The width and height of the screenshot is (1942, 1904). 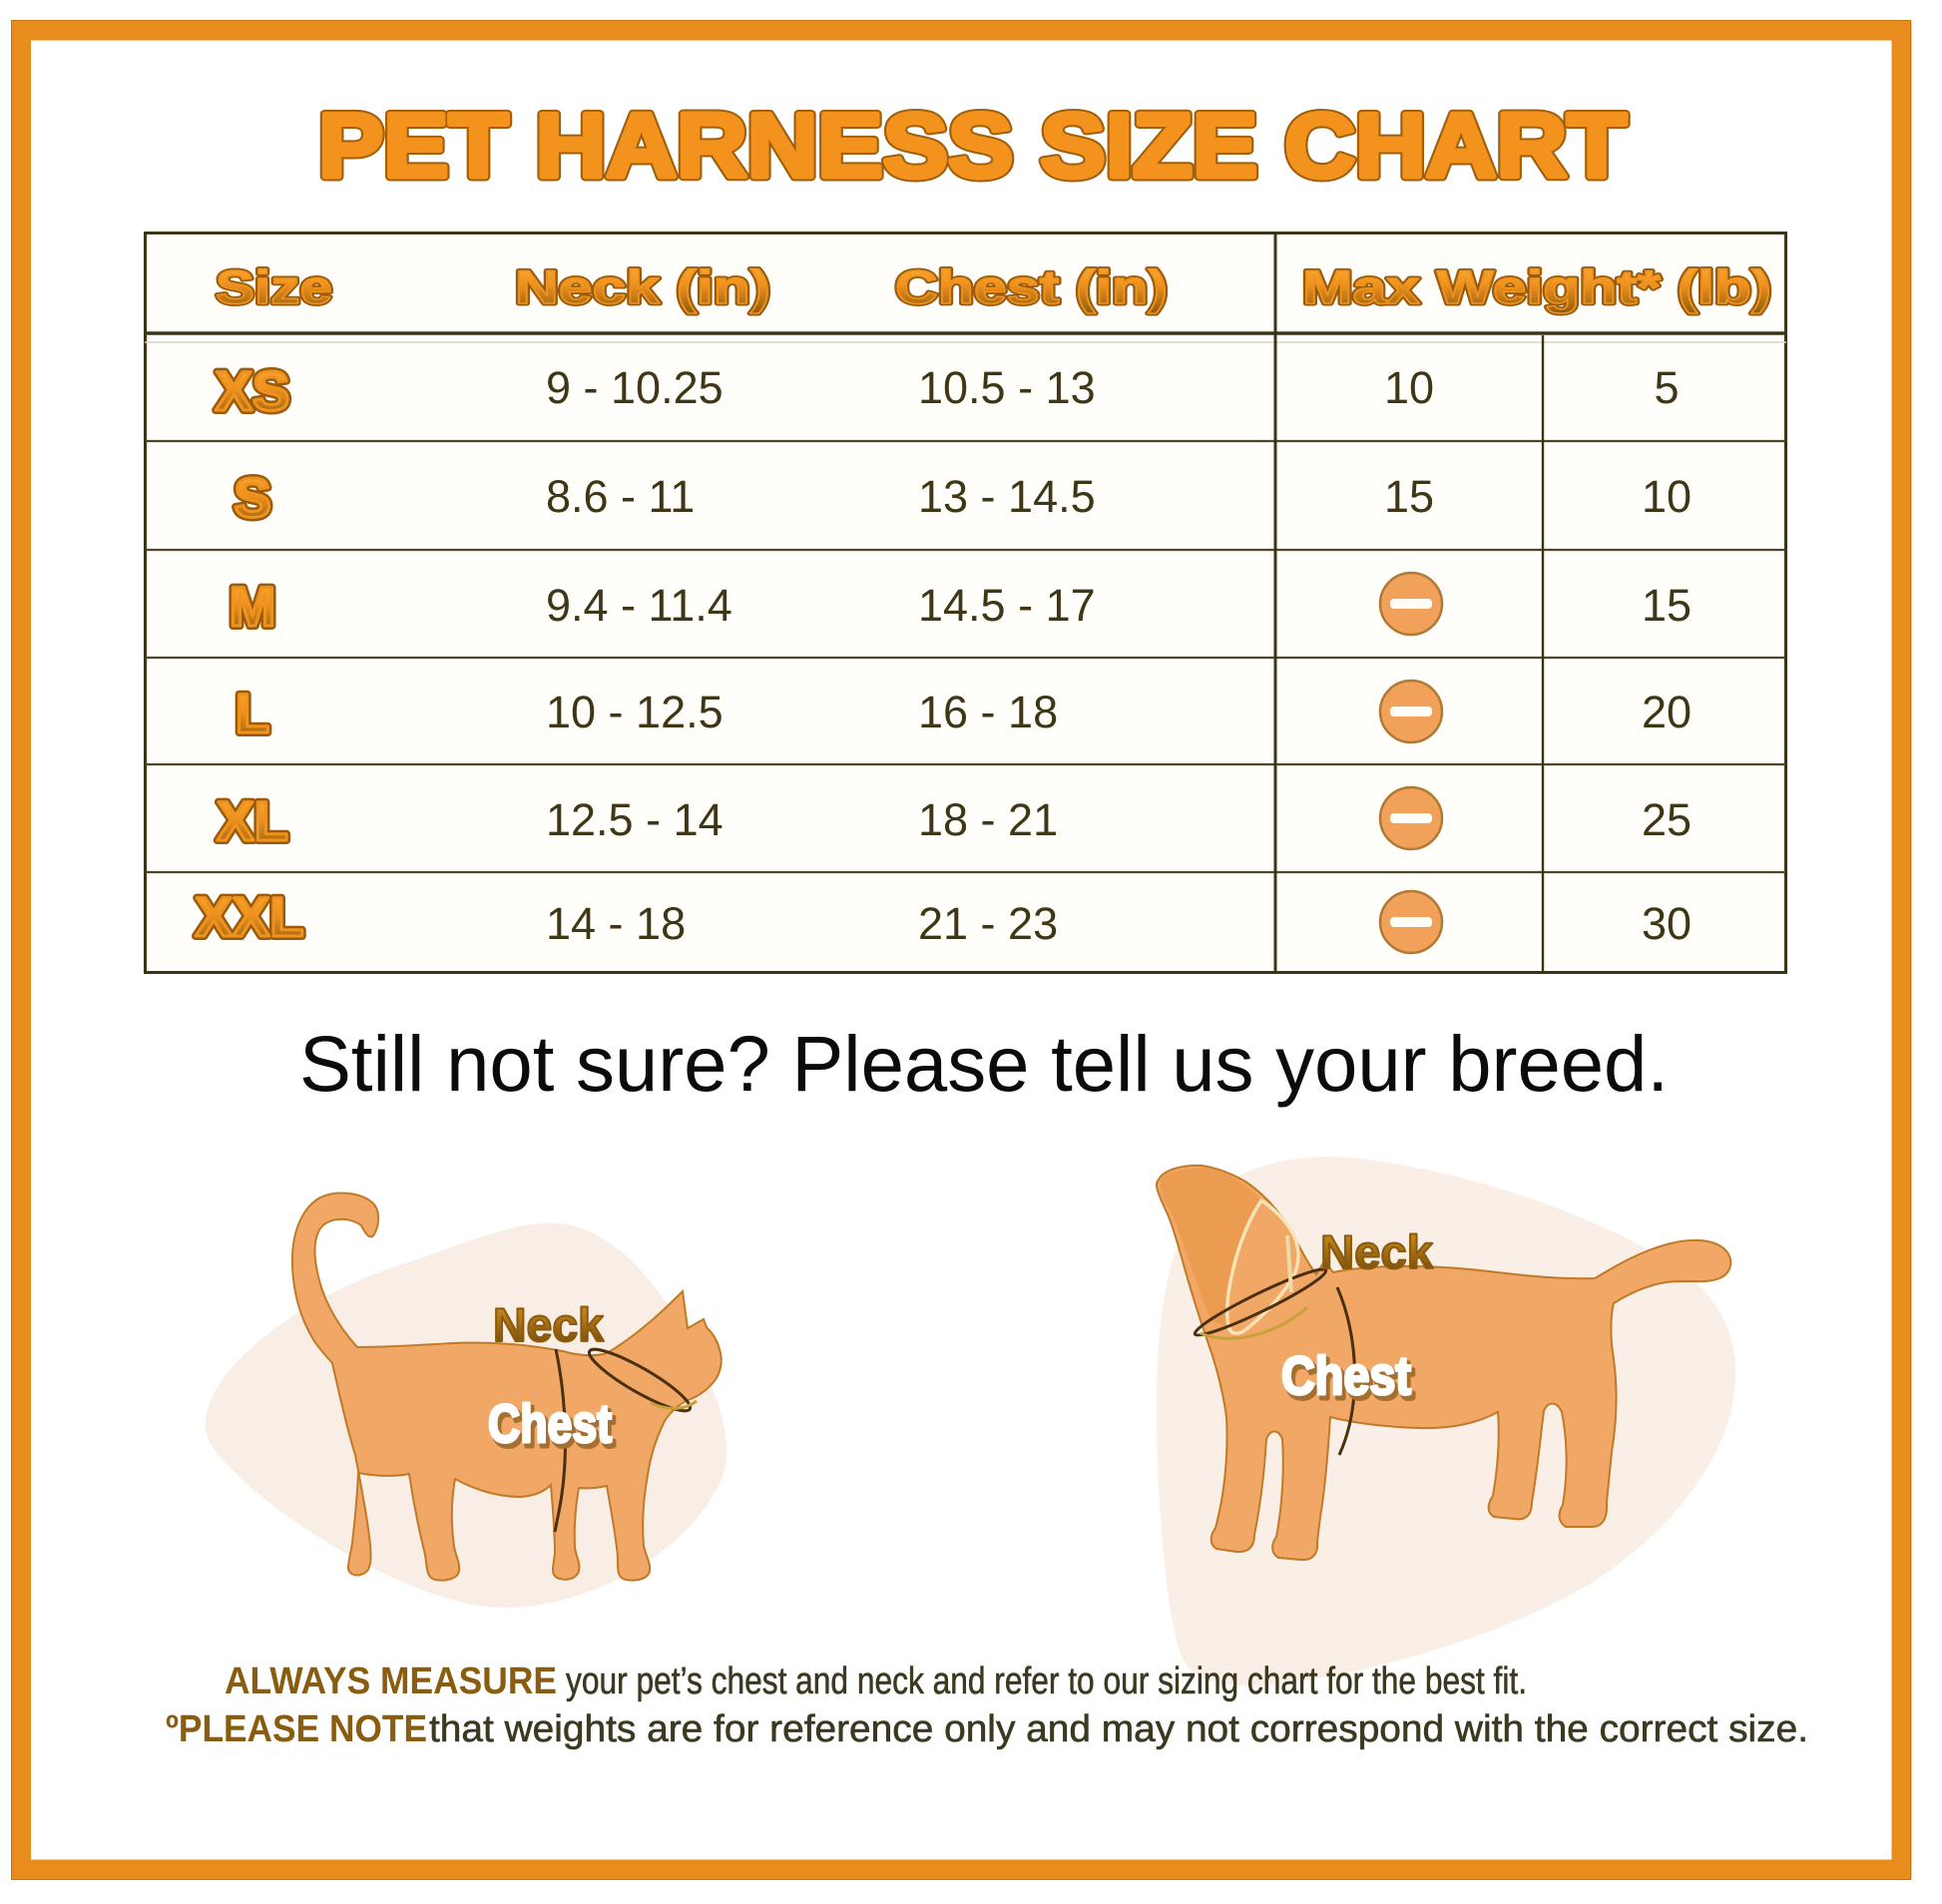 What do you see at coordinates (988, 819) in the screenshot?
I see `svg-text: 18 - 21` at bounding box center [988, 819].